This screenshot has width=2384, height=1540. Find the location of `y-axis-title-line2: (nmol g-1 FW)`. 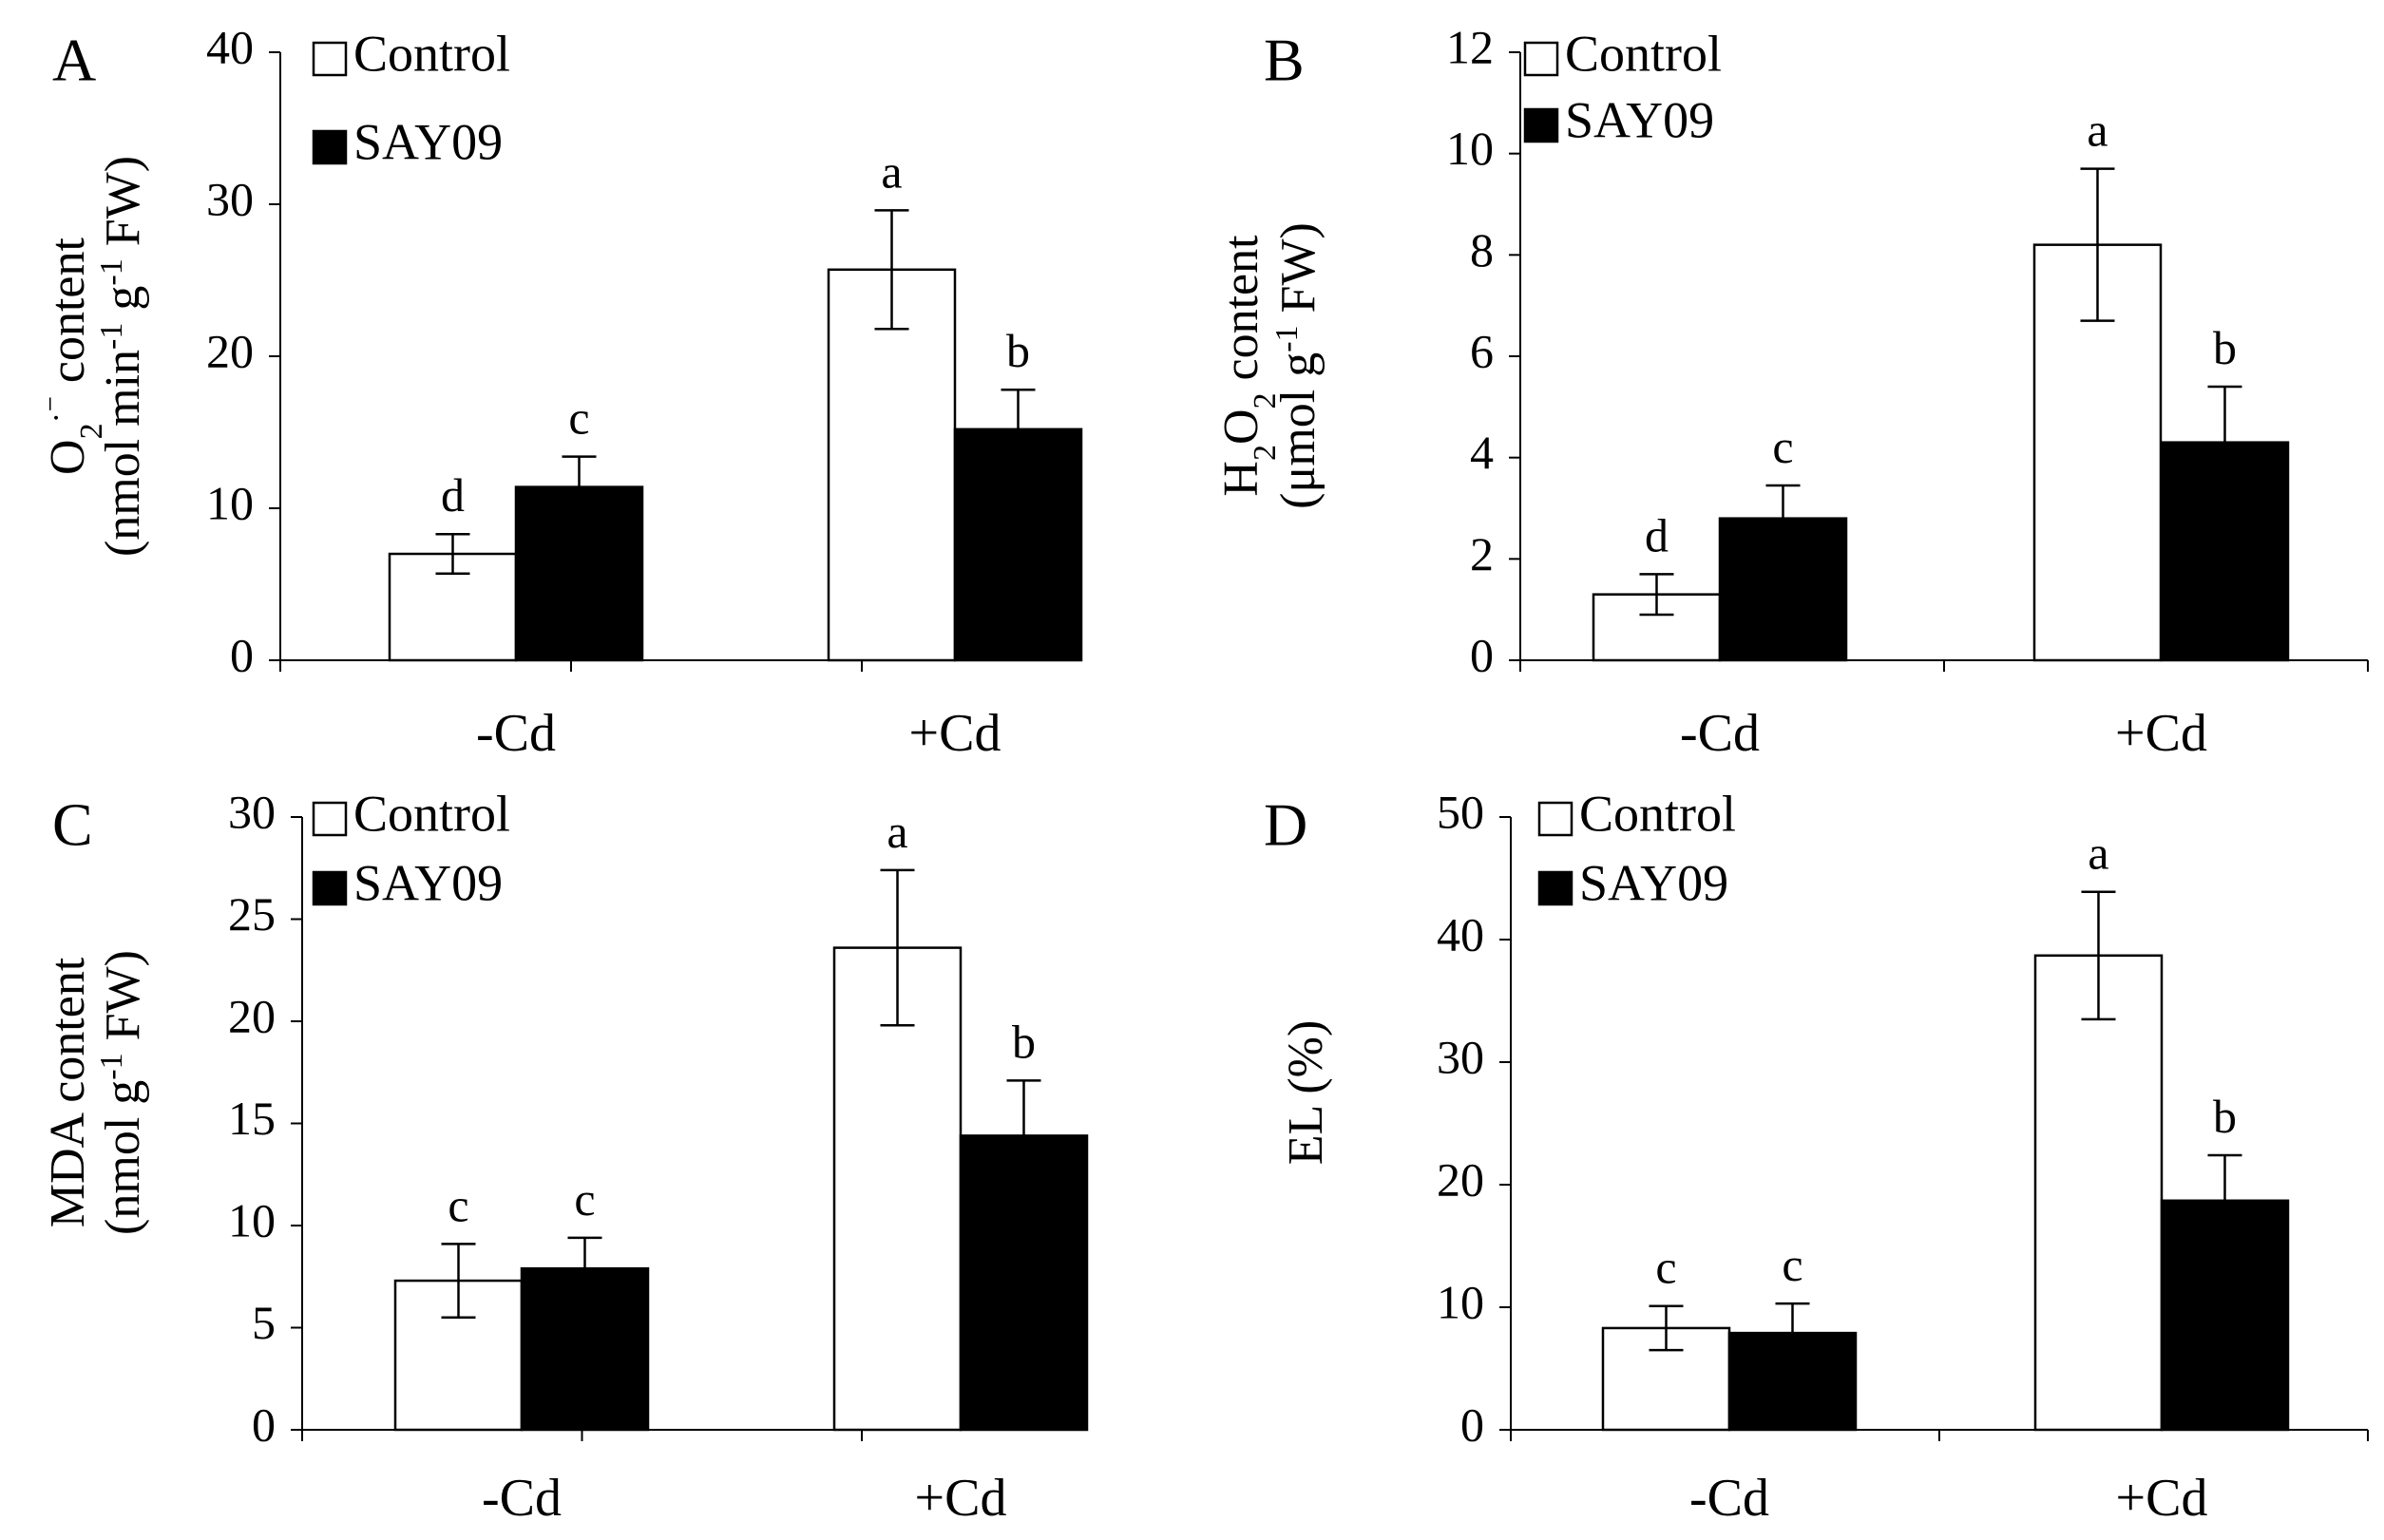

y-axis-title-line2: (nmol g-1 FW) is located at coordinates (122, 1092).